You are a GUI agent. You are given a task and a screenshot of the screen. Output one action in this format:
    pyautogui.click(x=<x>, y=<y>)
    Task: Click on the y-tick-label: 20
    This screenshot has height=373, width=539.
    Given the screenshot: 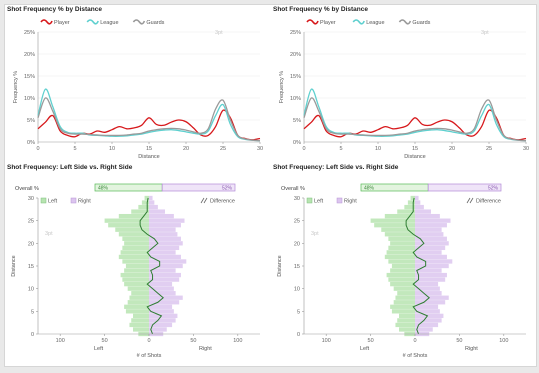 What is the action you would take?
    pyautogui.click(x=297, y=244)
    